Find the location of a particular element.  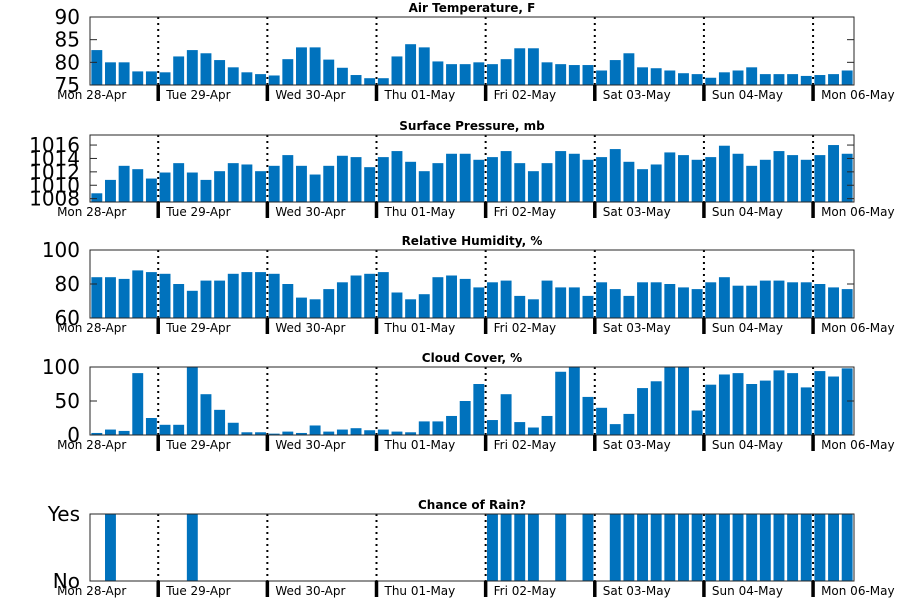

y-tick-label: Yes is located at coordinates (63, 514).